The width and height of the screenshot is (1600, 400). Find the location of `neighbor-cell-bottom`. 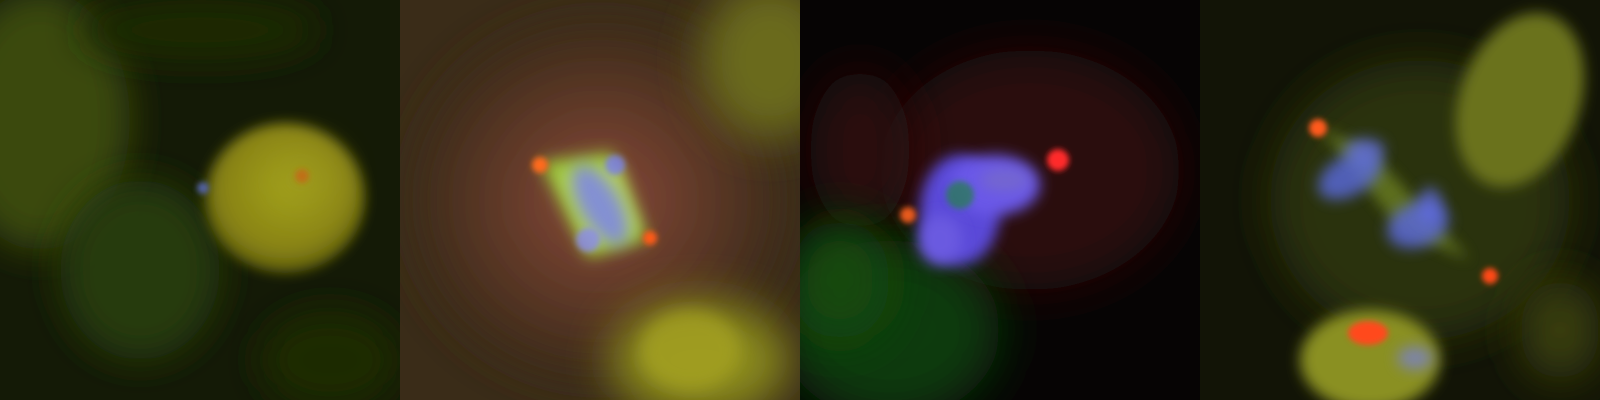

neighbor-cell-bottom is located at coordinates (1370, 355).